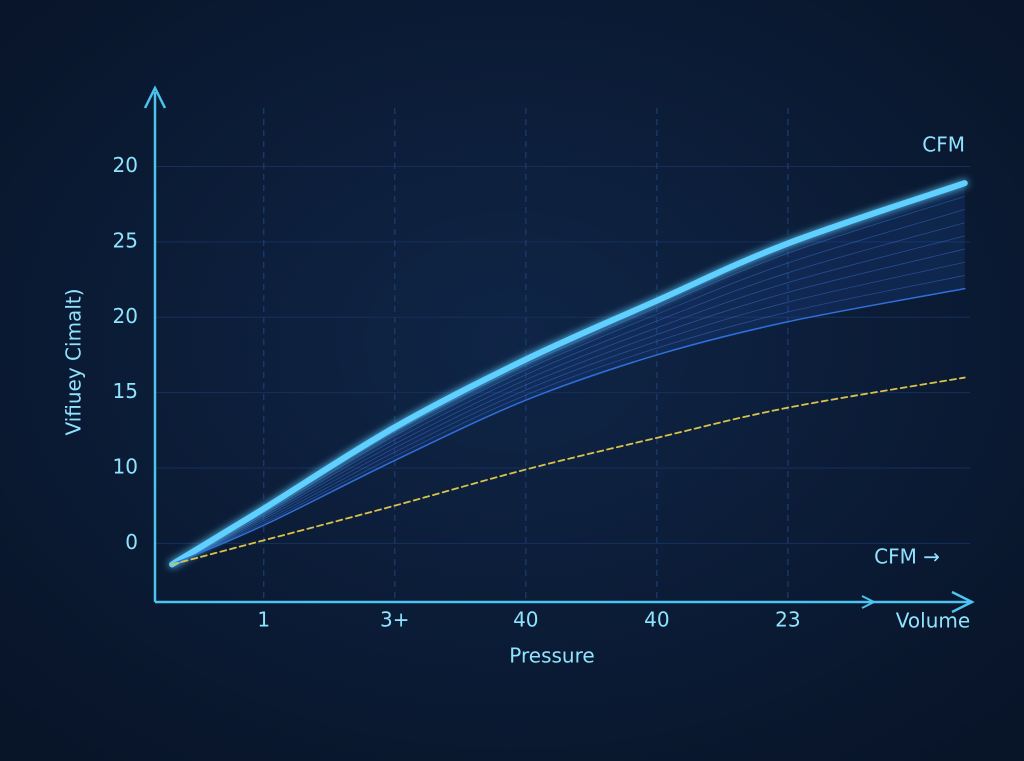 The width and height of the screenshot is (1024, 761). I want to click on x-tick-label: 23, so click(787, 620).